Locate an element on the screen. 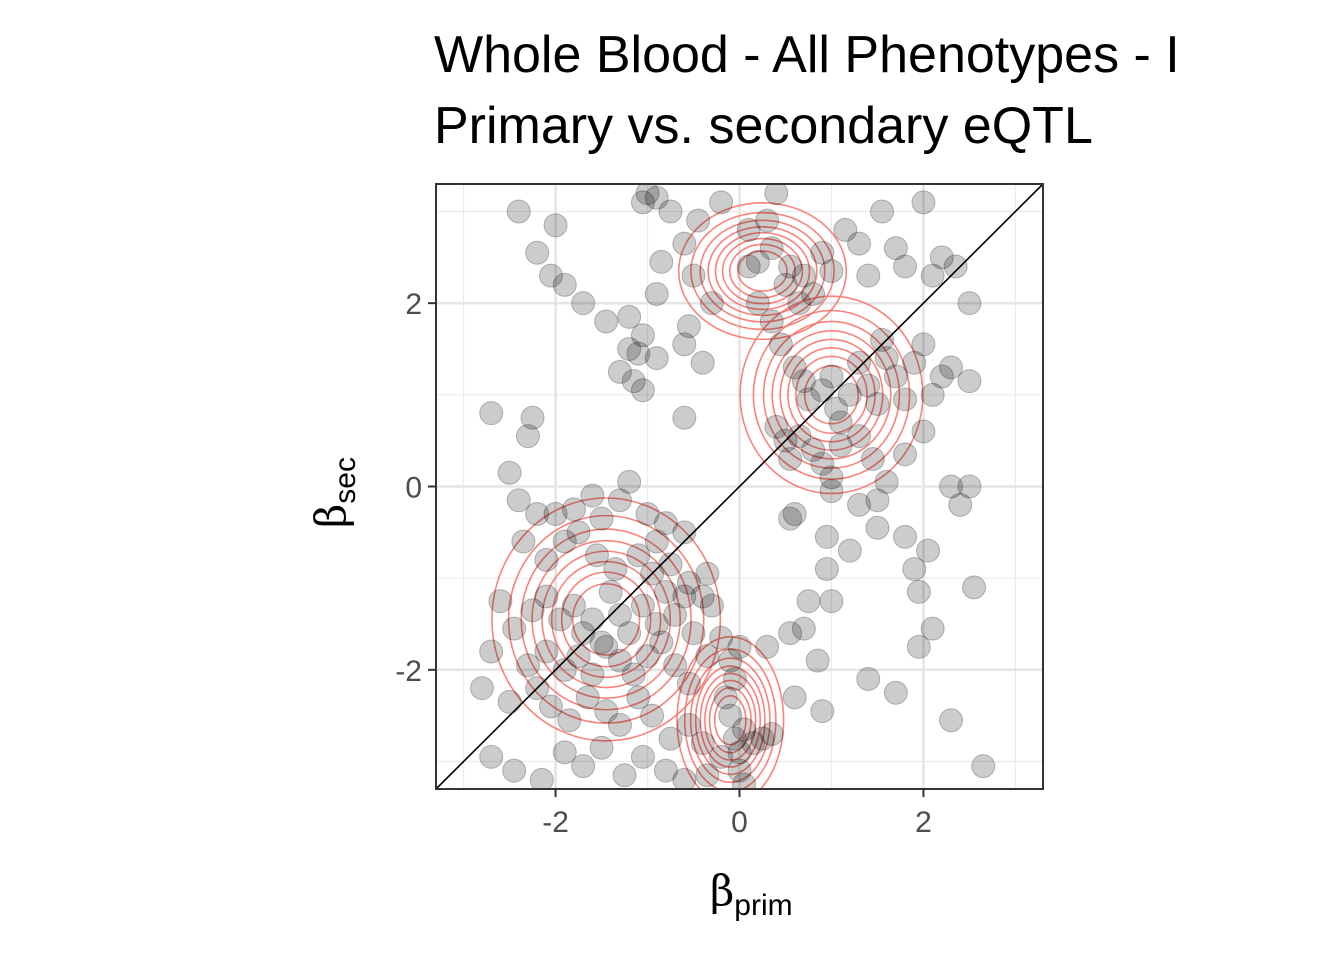 This screenshot has height=960, width=1344. y-axis-title-subscript: sec is located at coordinates (345, 480).